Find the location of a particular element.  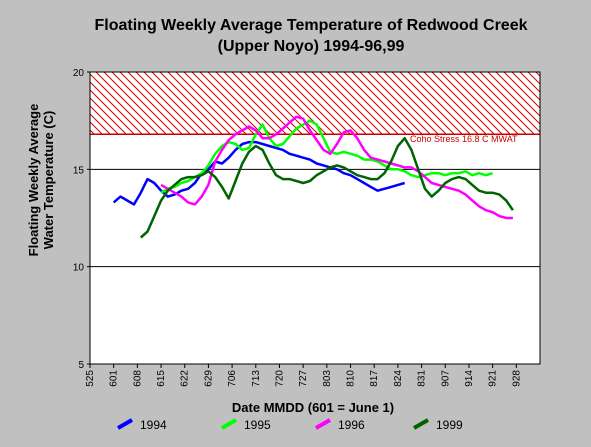

x-tick-label: 727 is located at coordinates (303, 378).